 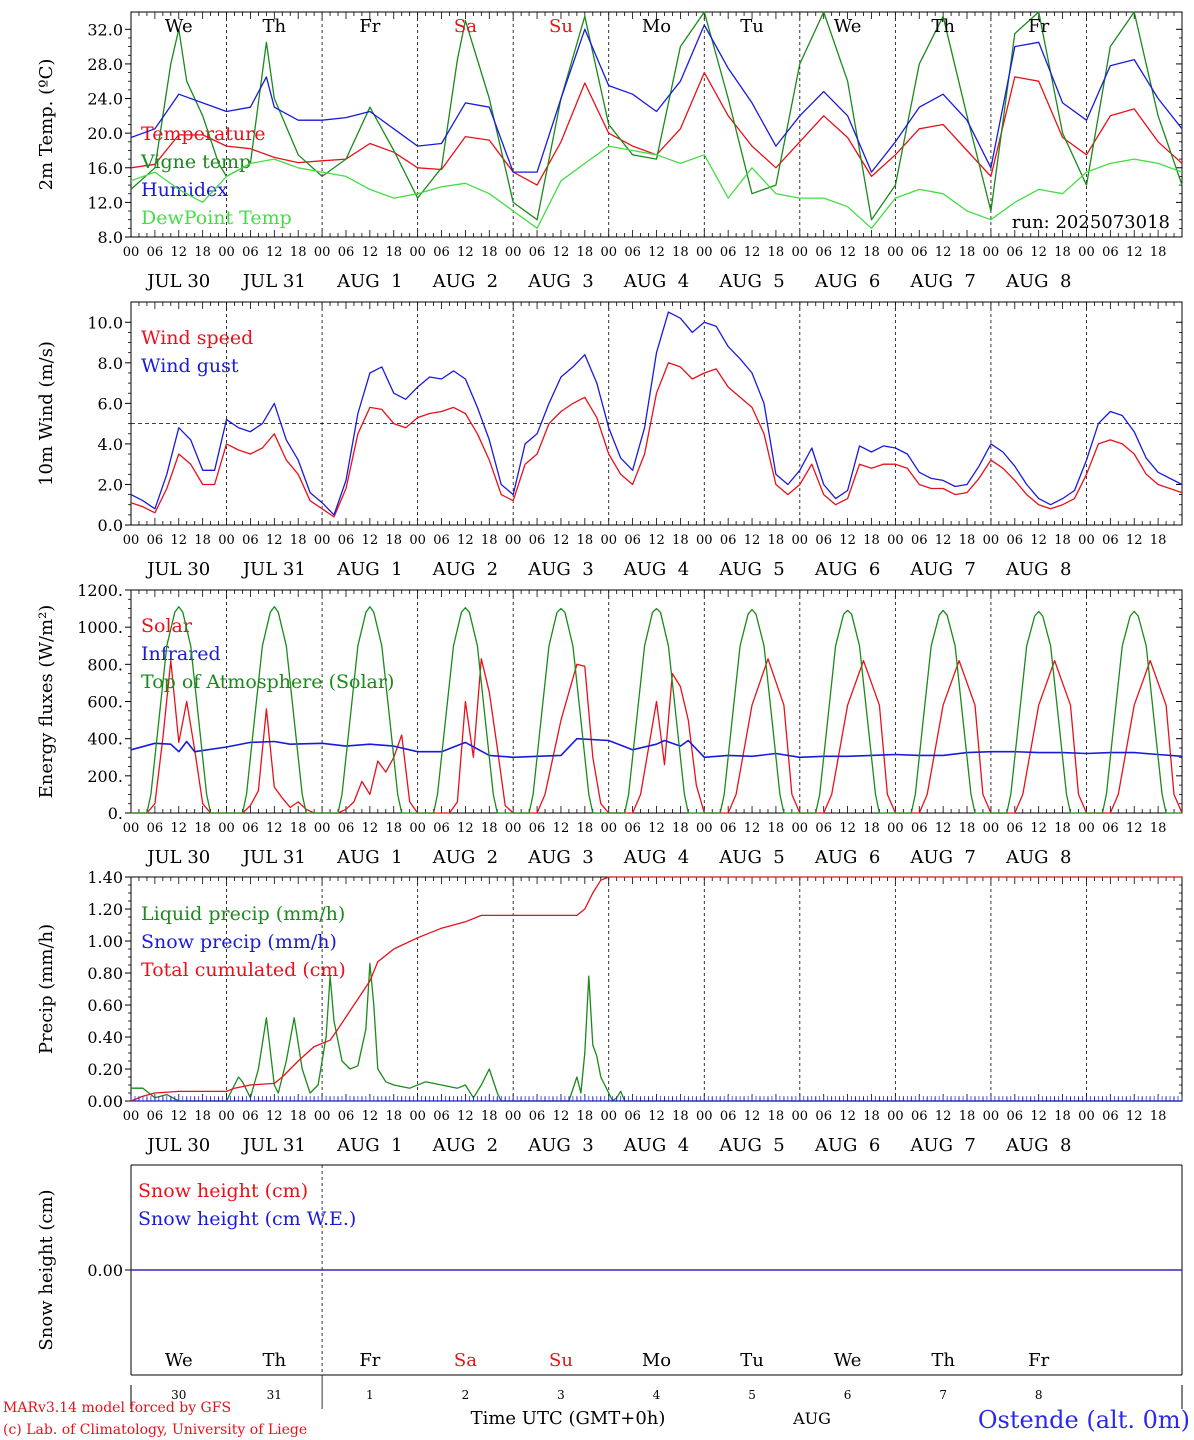 What do you see at coordinates (1038, 857) in the screenshot?
I see `date-label: AUG 8` at bounding box center [1038, 857].